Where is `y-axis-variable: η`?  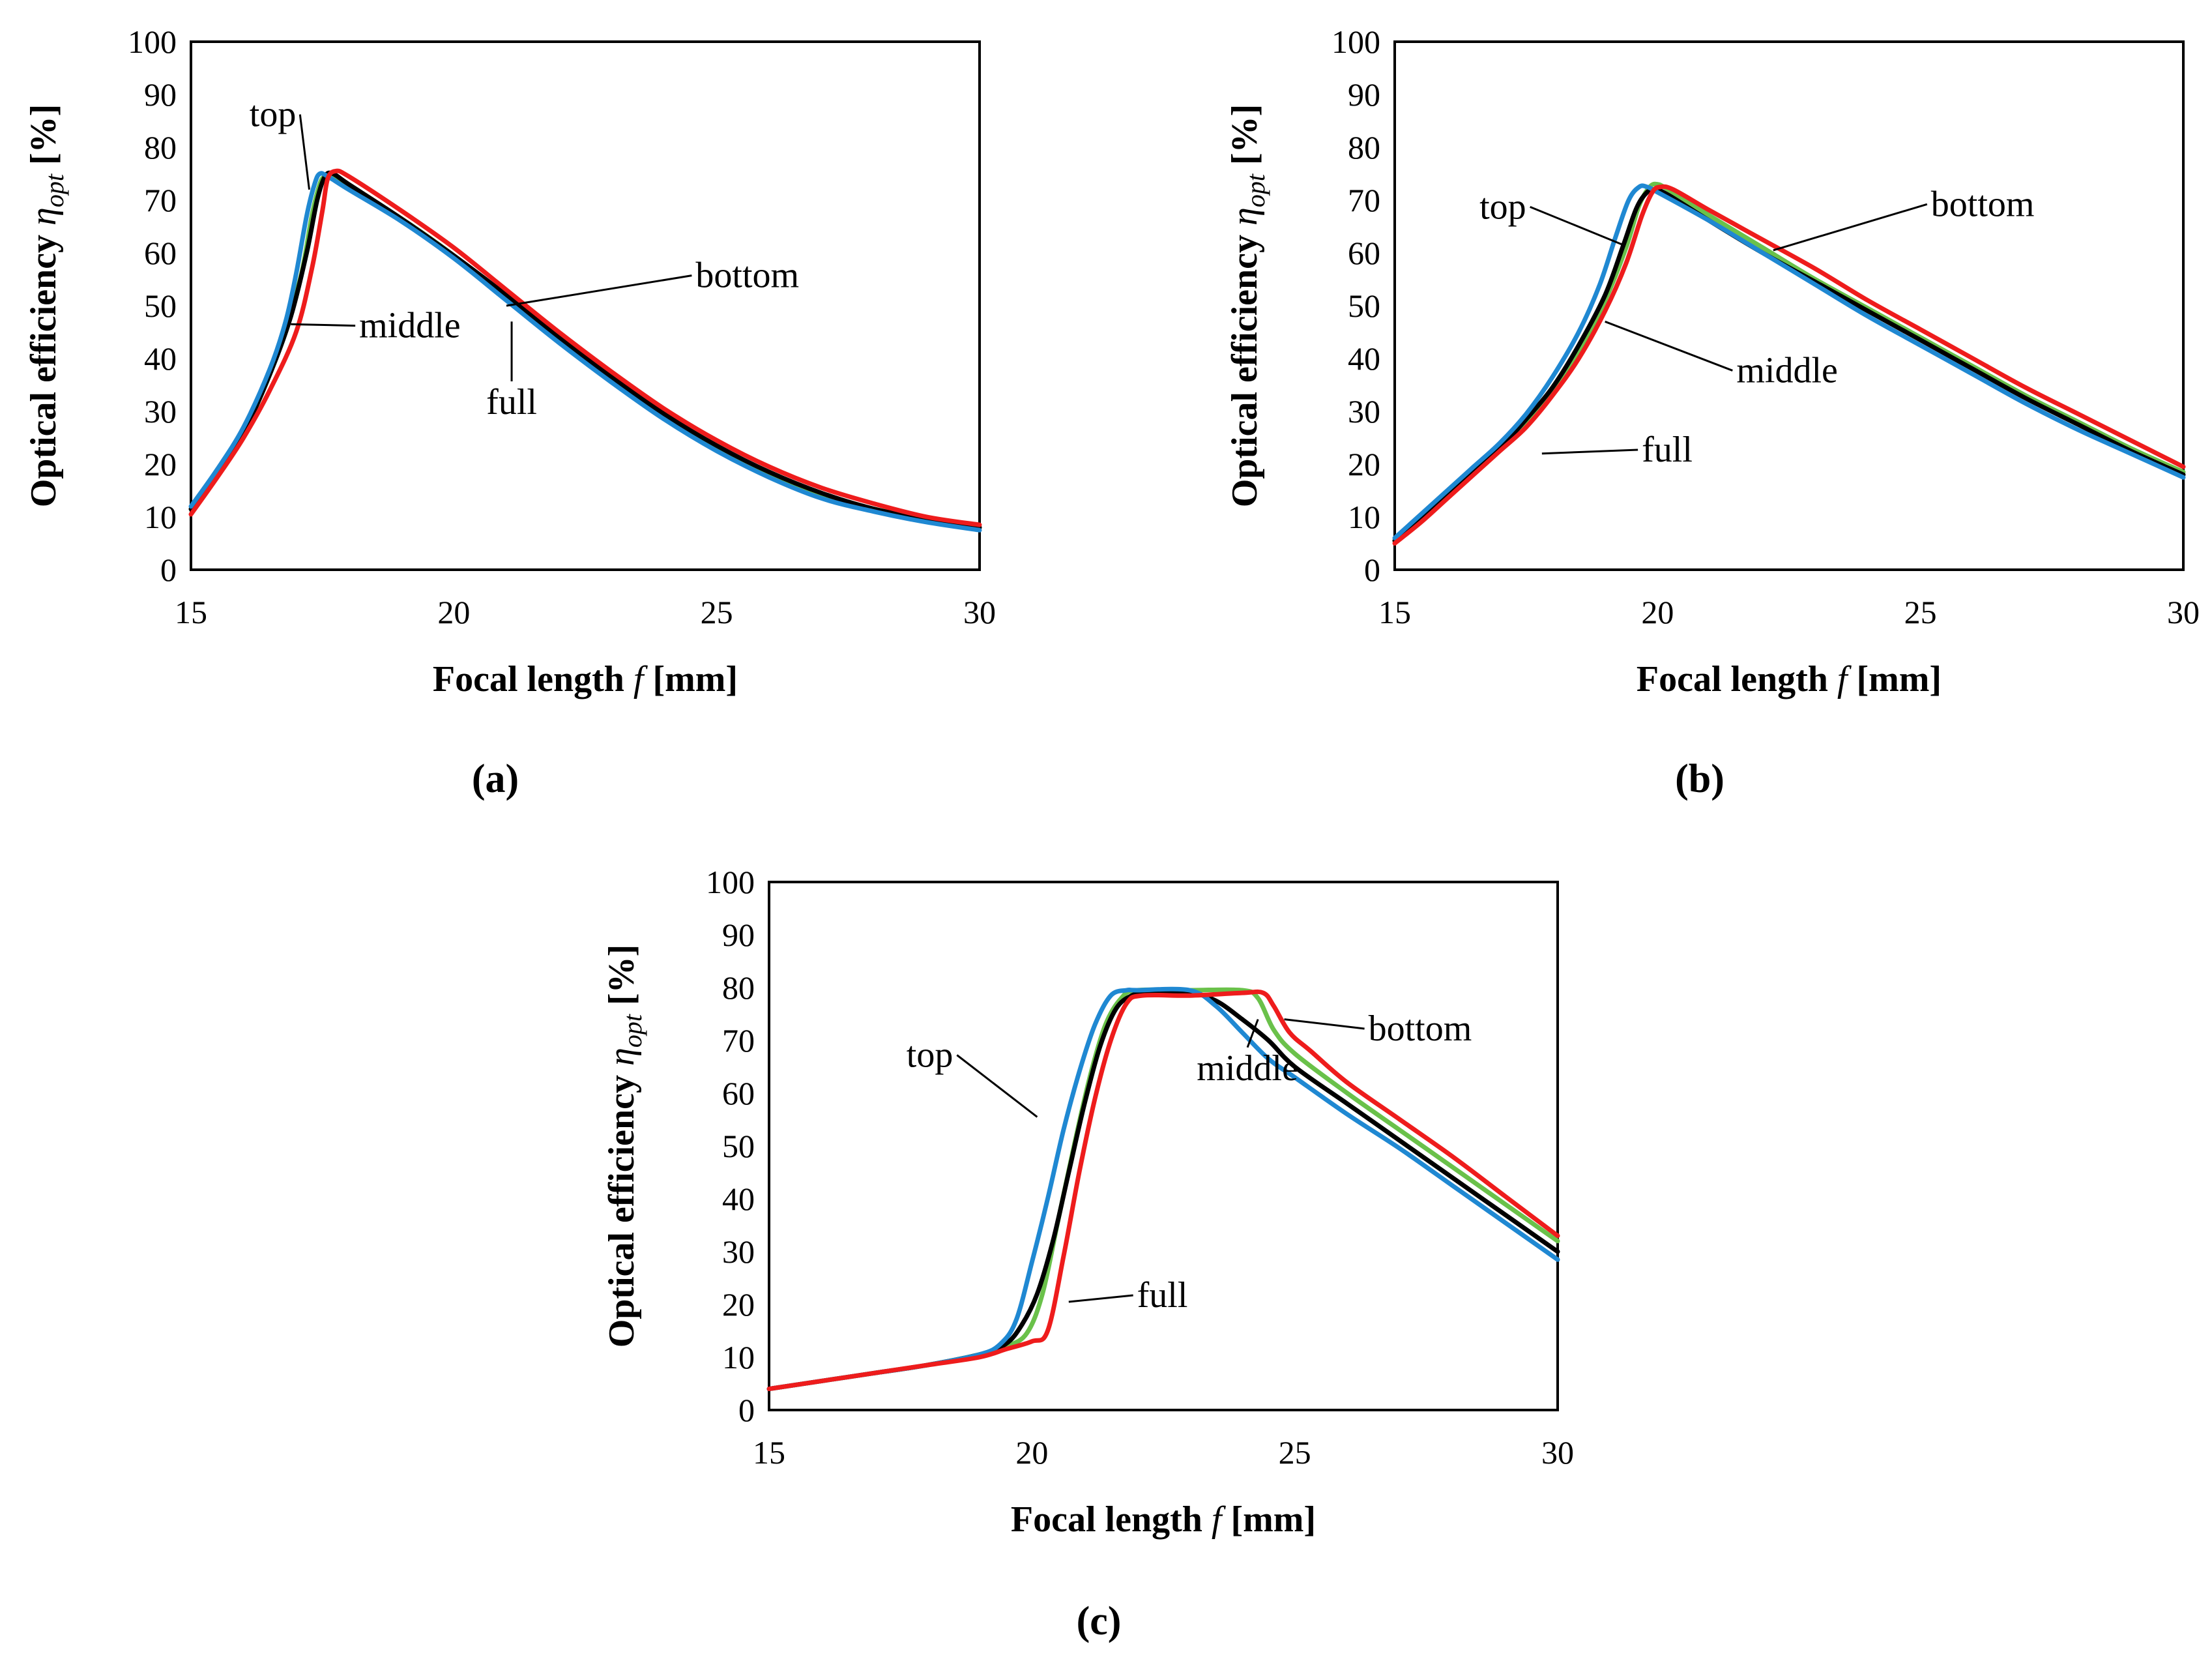 y-axis-variable: η is located at coordinates (622, 1057).